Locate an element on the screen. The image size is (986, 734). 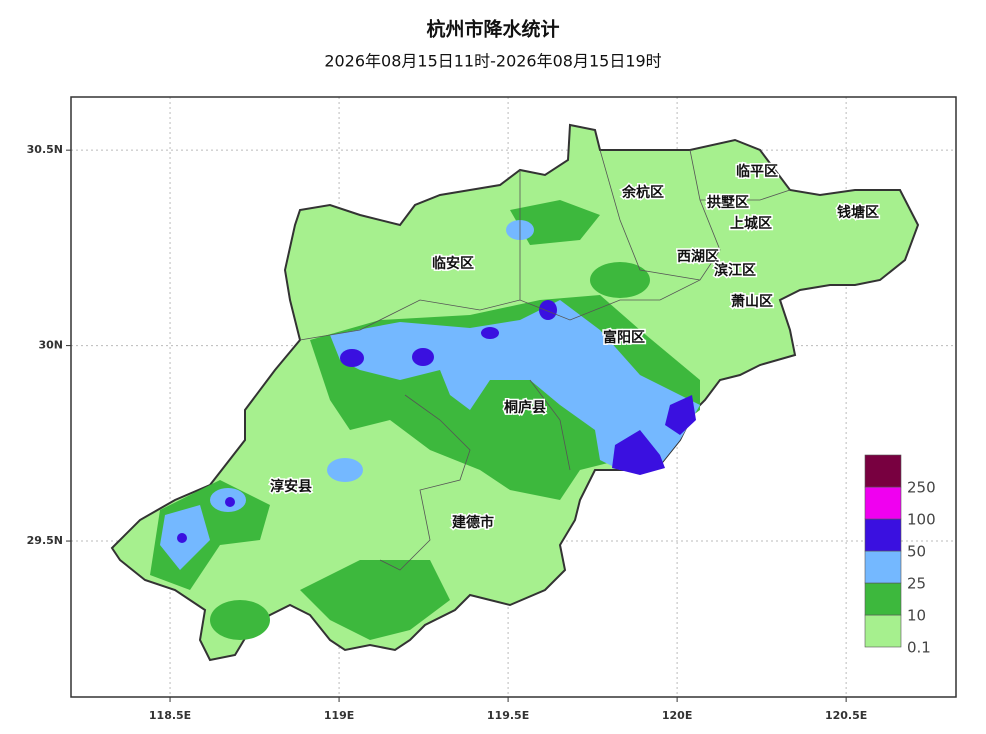
y-tick-label: 30.5N is located at coordinates (45, 149).